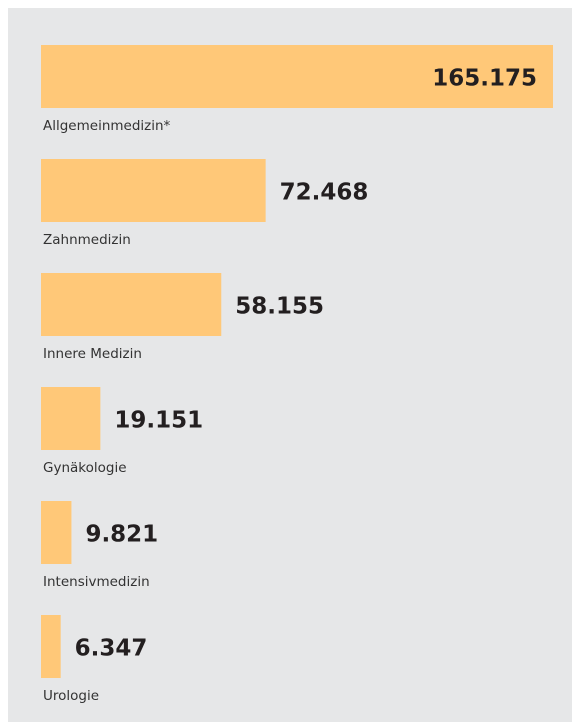 Image resolution: width=572 pixels, height=722 pixels. Describe the element at coordinates (107, 126) in the screenshot. I see `category-label: Allgemeinmedizin*` at that location.